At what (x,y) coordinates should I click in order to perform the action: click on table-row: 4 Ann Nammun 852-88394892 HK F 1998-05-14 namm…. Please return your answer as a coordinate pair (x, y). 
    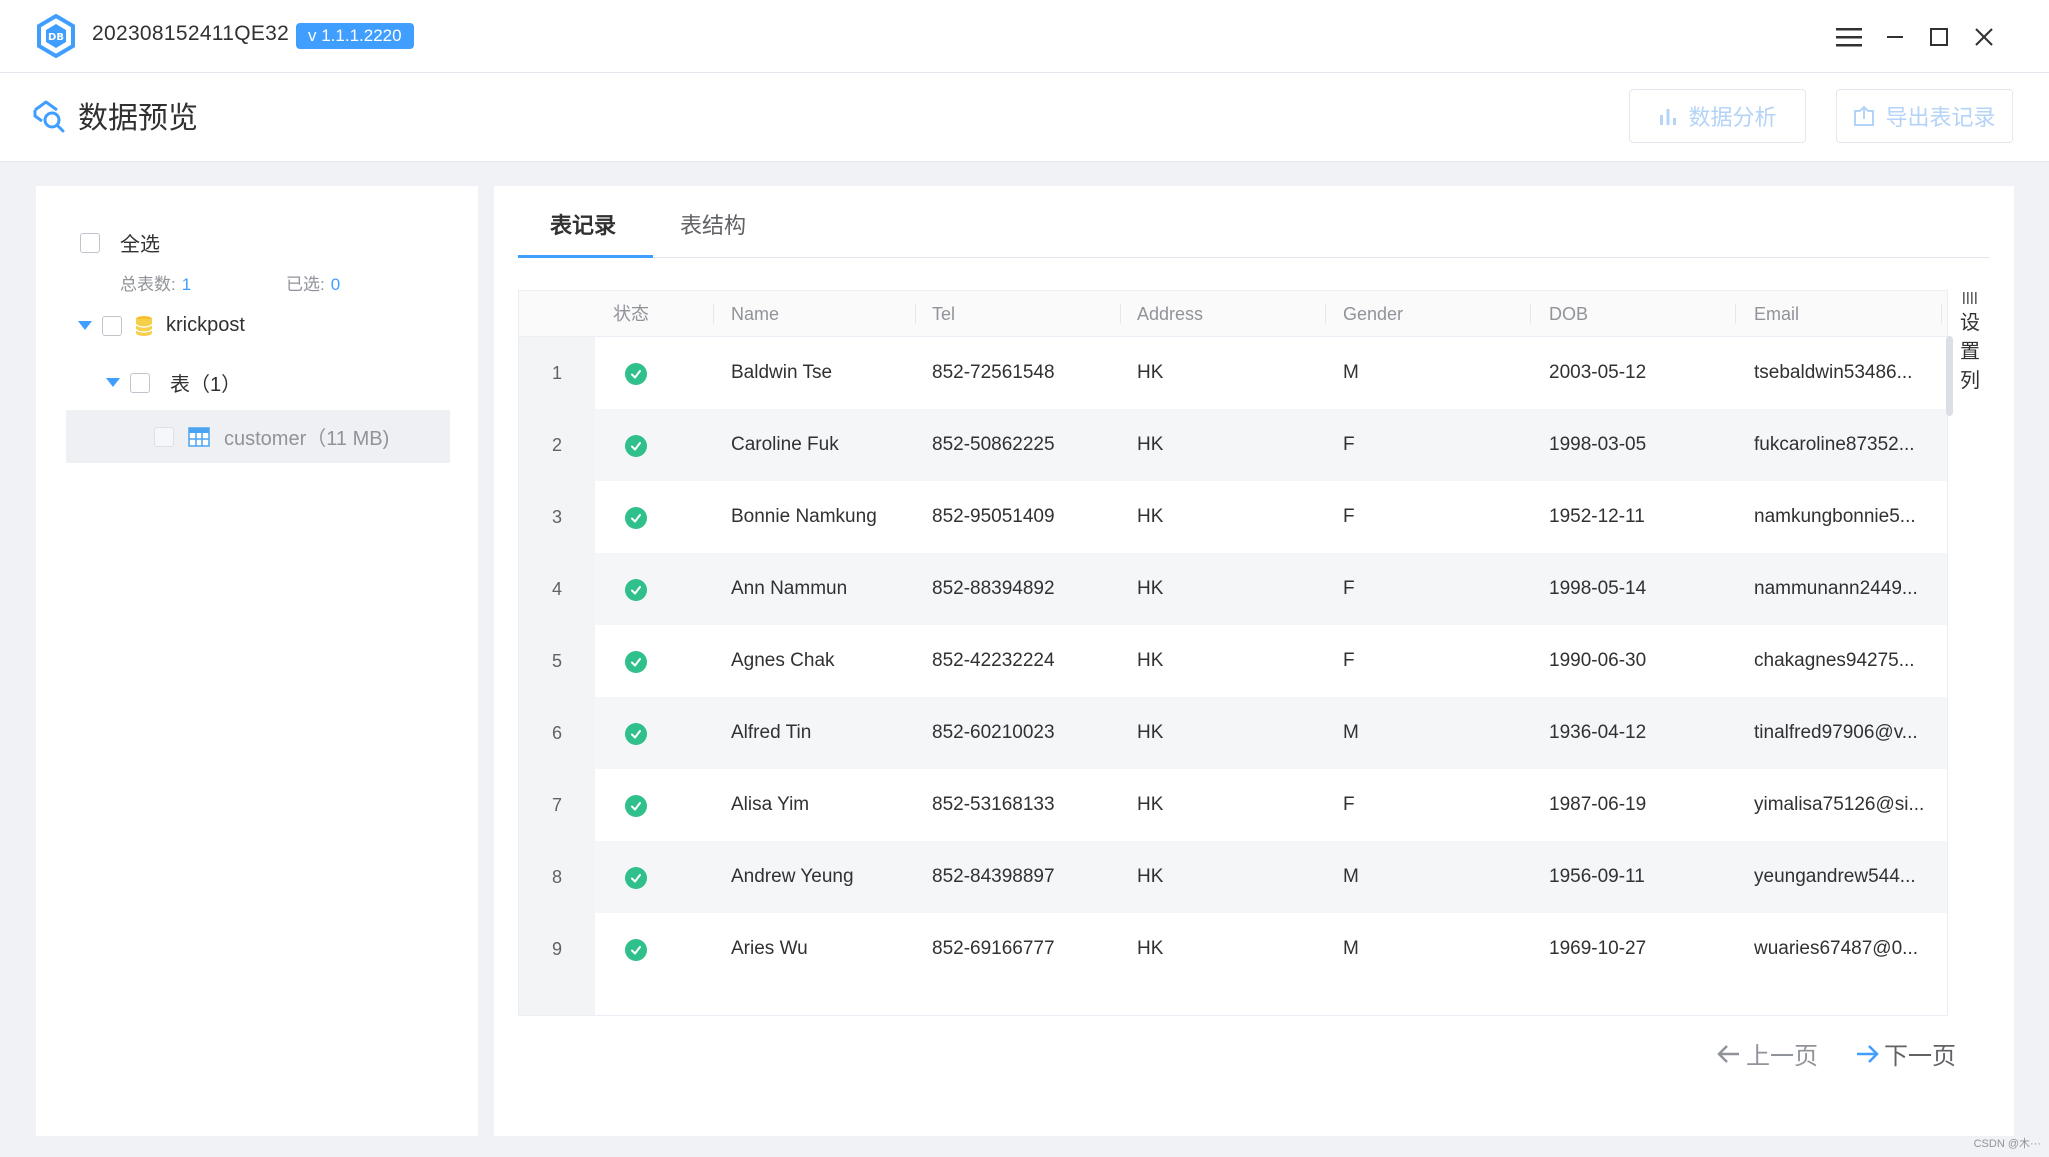
    Looking at the image, I should click on (1233, 589).